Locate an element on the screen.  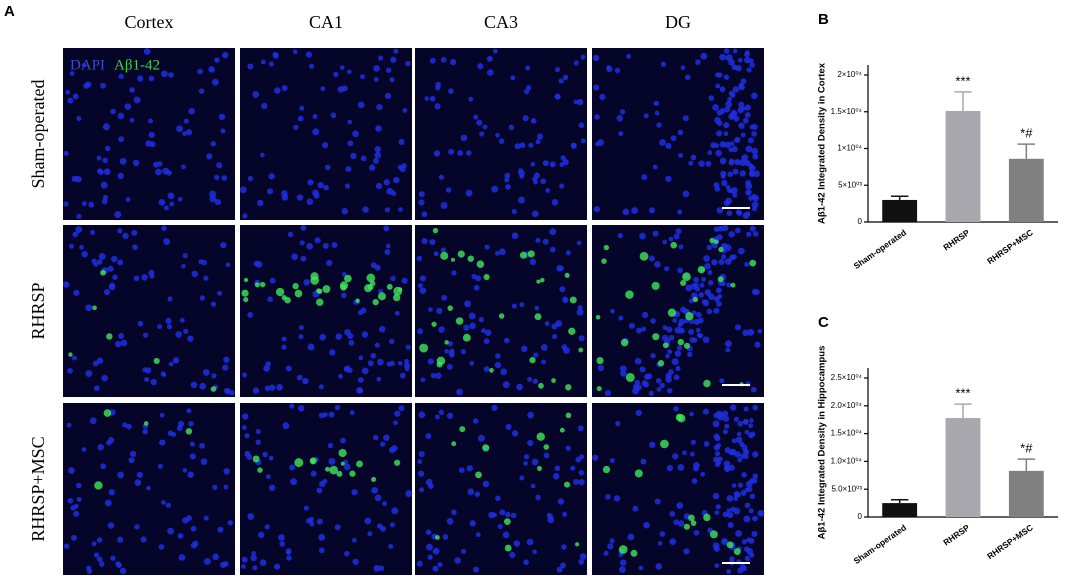
micrograph is located at coordinates (326, 489).